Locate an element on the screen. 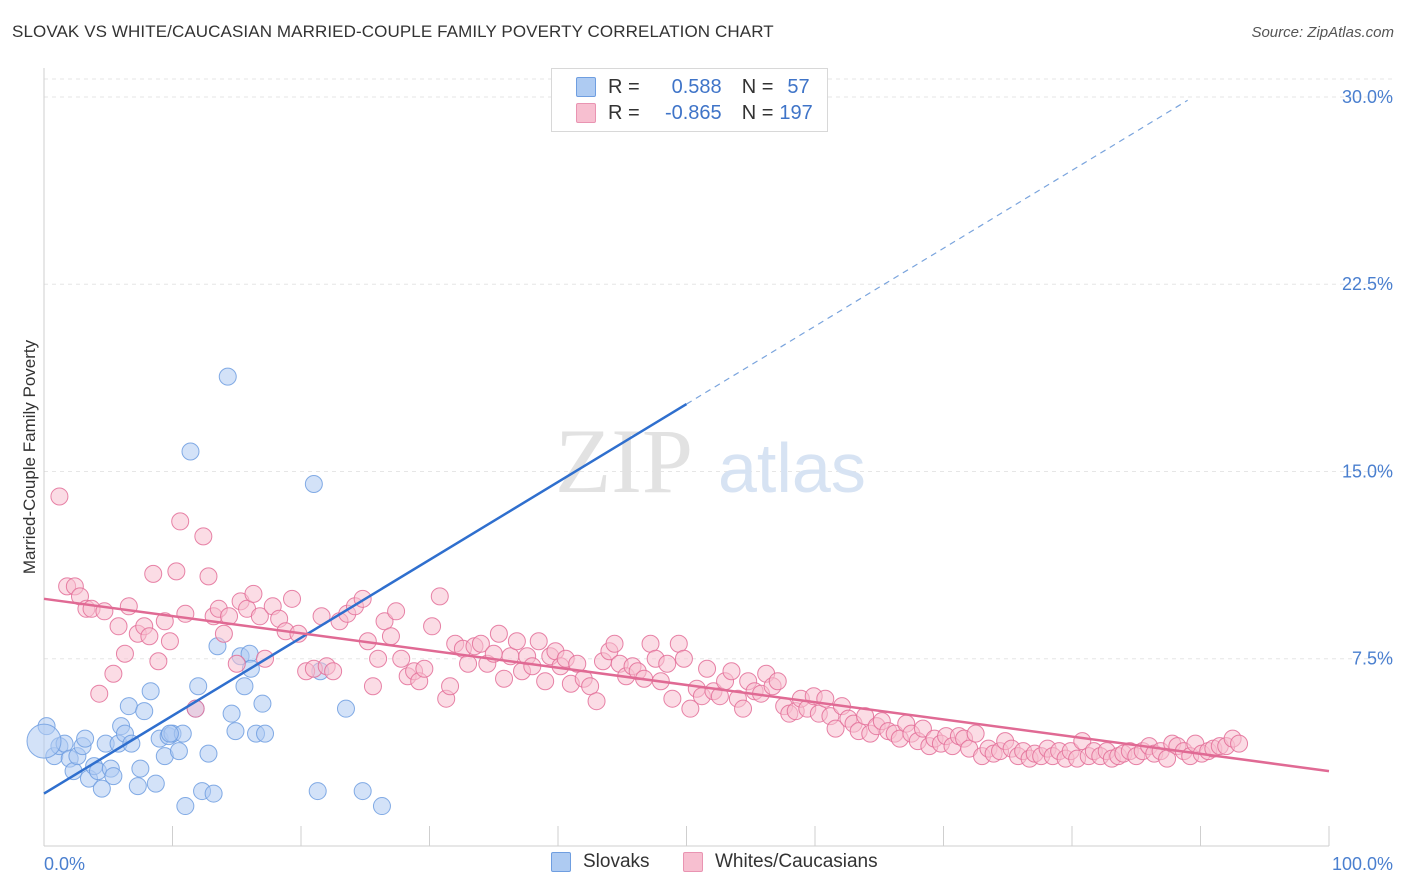  y-tick-label: 30.0% is located at coordinates (1367, 97).